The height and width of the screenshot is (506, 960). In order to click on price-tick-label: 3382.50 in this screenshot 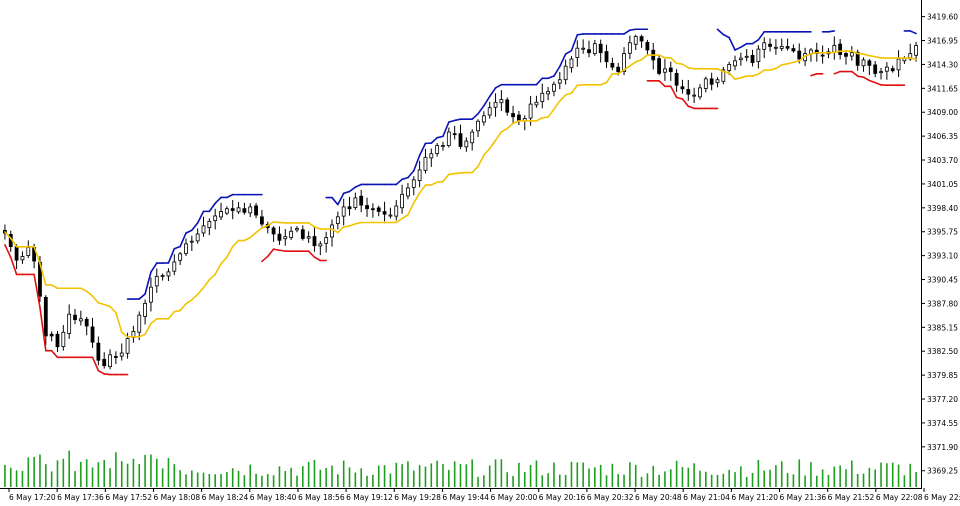, I will do `click(942, 351)`.